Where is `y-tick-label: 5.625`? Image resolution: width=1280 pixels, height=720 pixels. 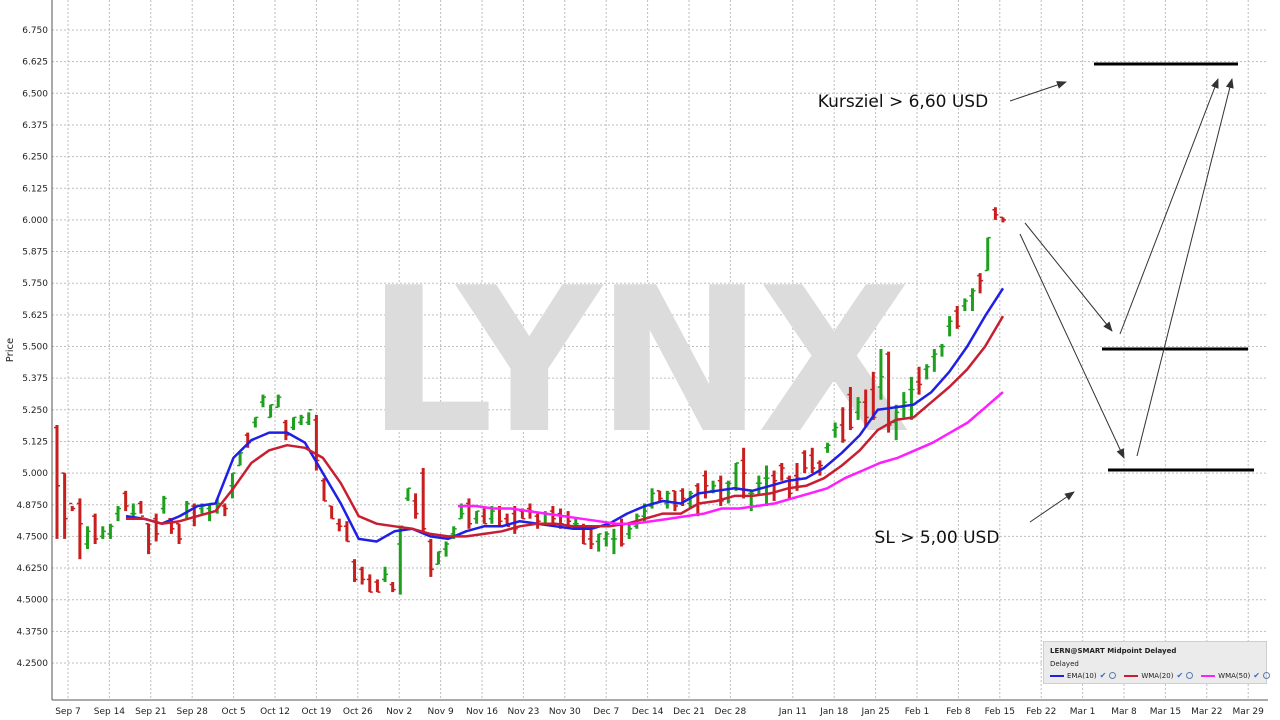 y-tick-label: 5.625 is located at coordinates (35, 316).